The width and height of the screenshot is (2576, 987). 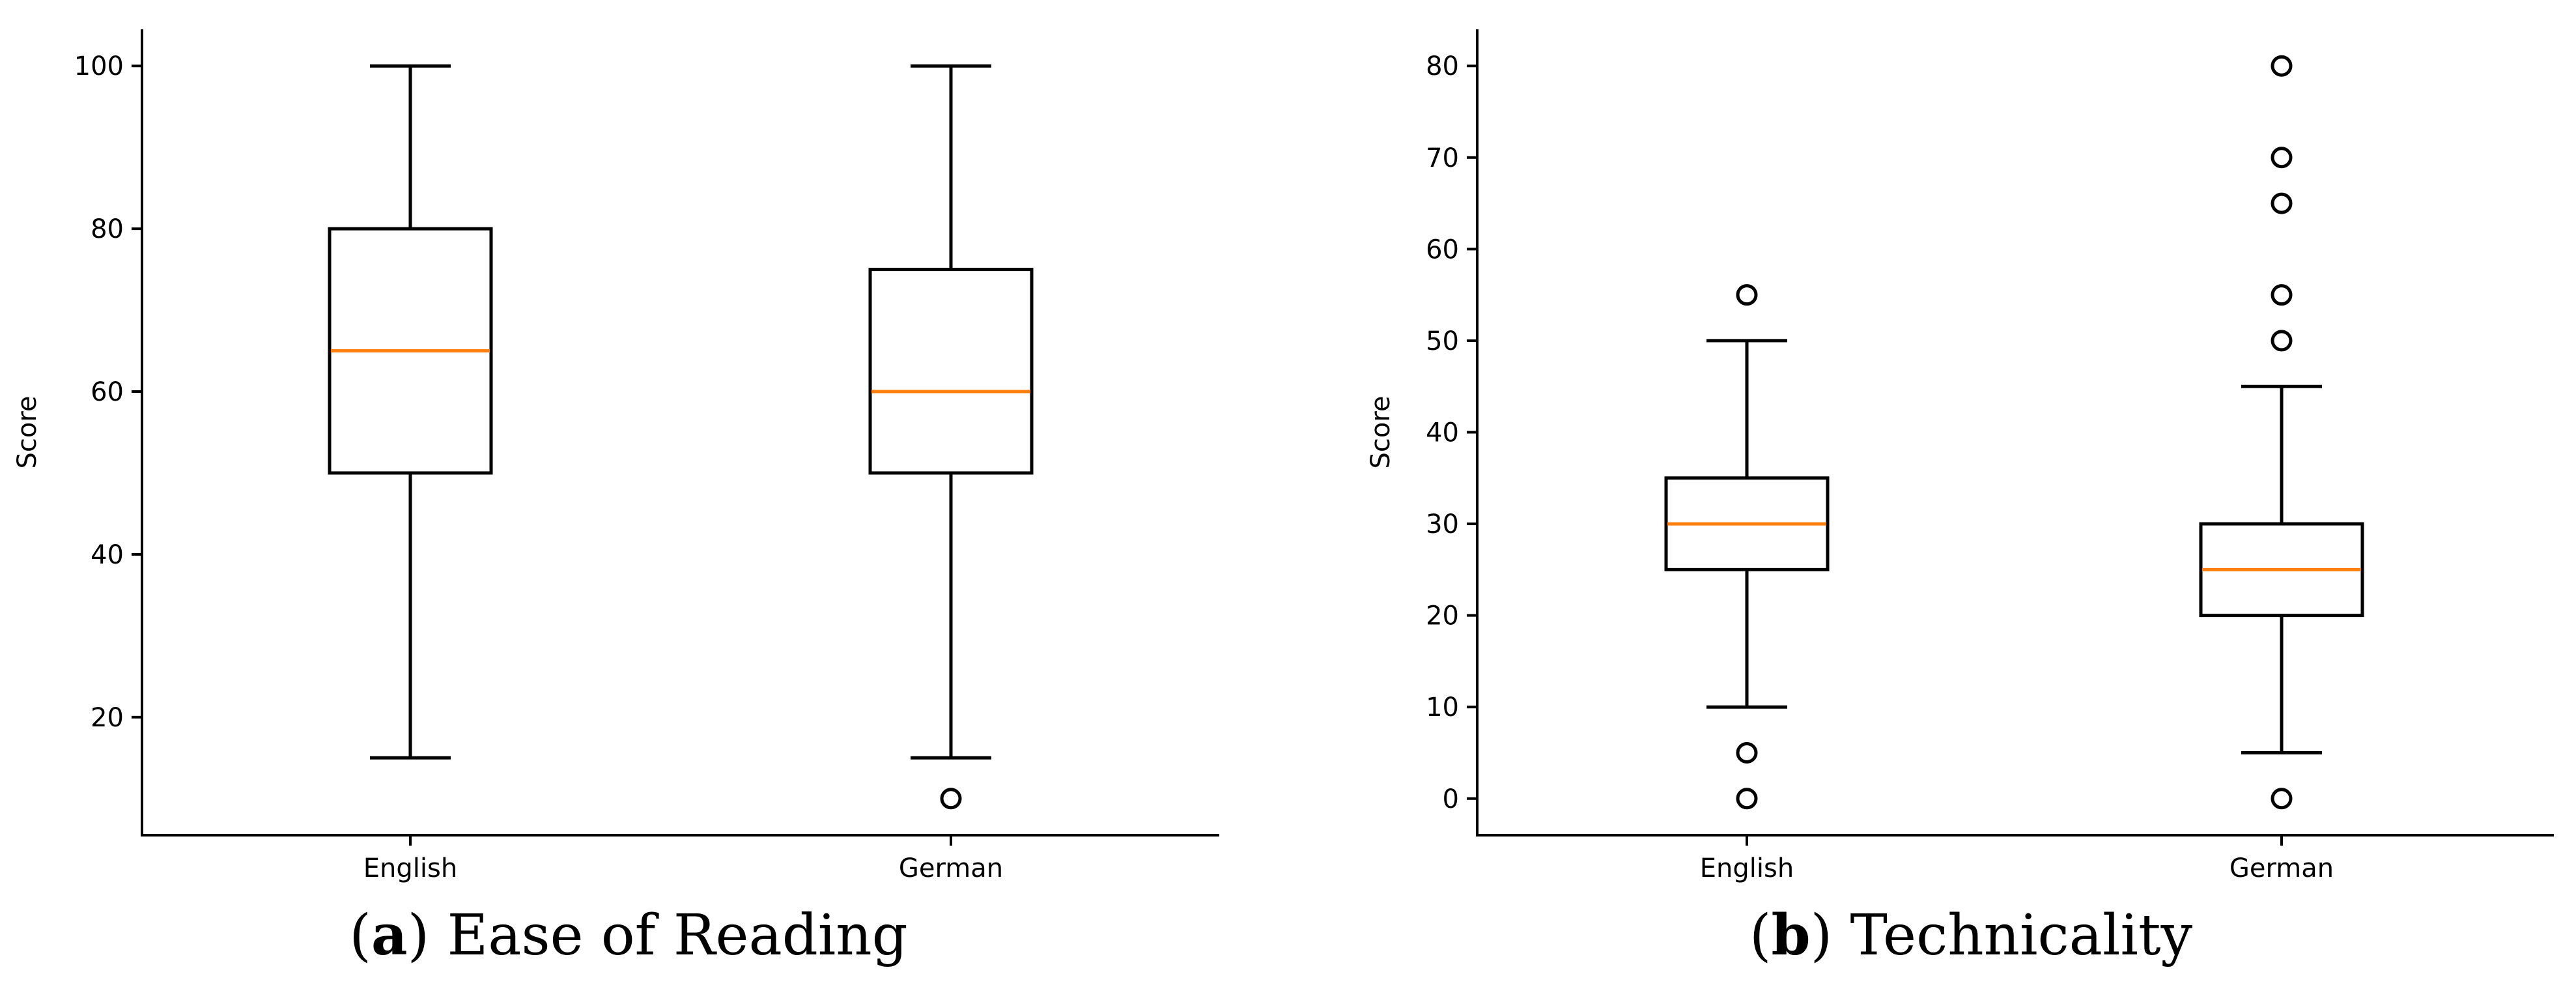 What do you see at coordinates (1442, 341) in the screenshot?
I see `y-tick-label: 50` at bounding box center [1442, 341].